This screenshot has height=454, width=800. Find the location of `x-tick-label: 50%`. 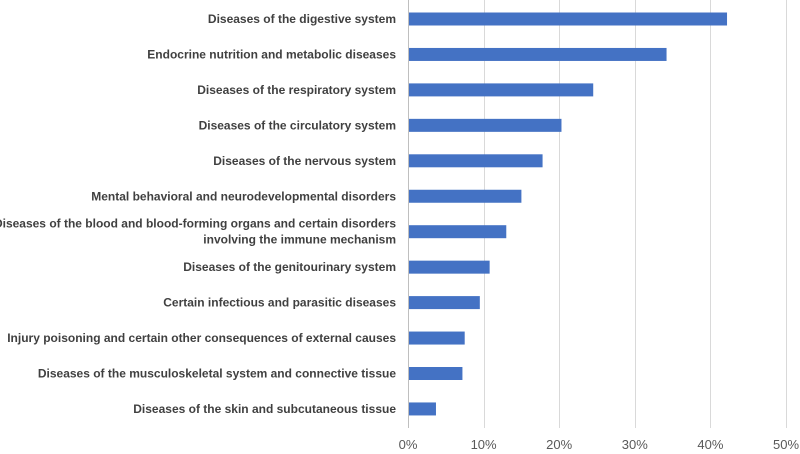

x-tick-label: 50% is located at coordinates (786, 444).